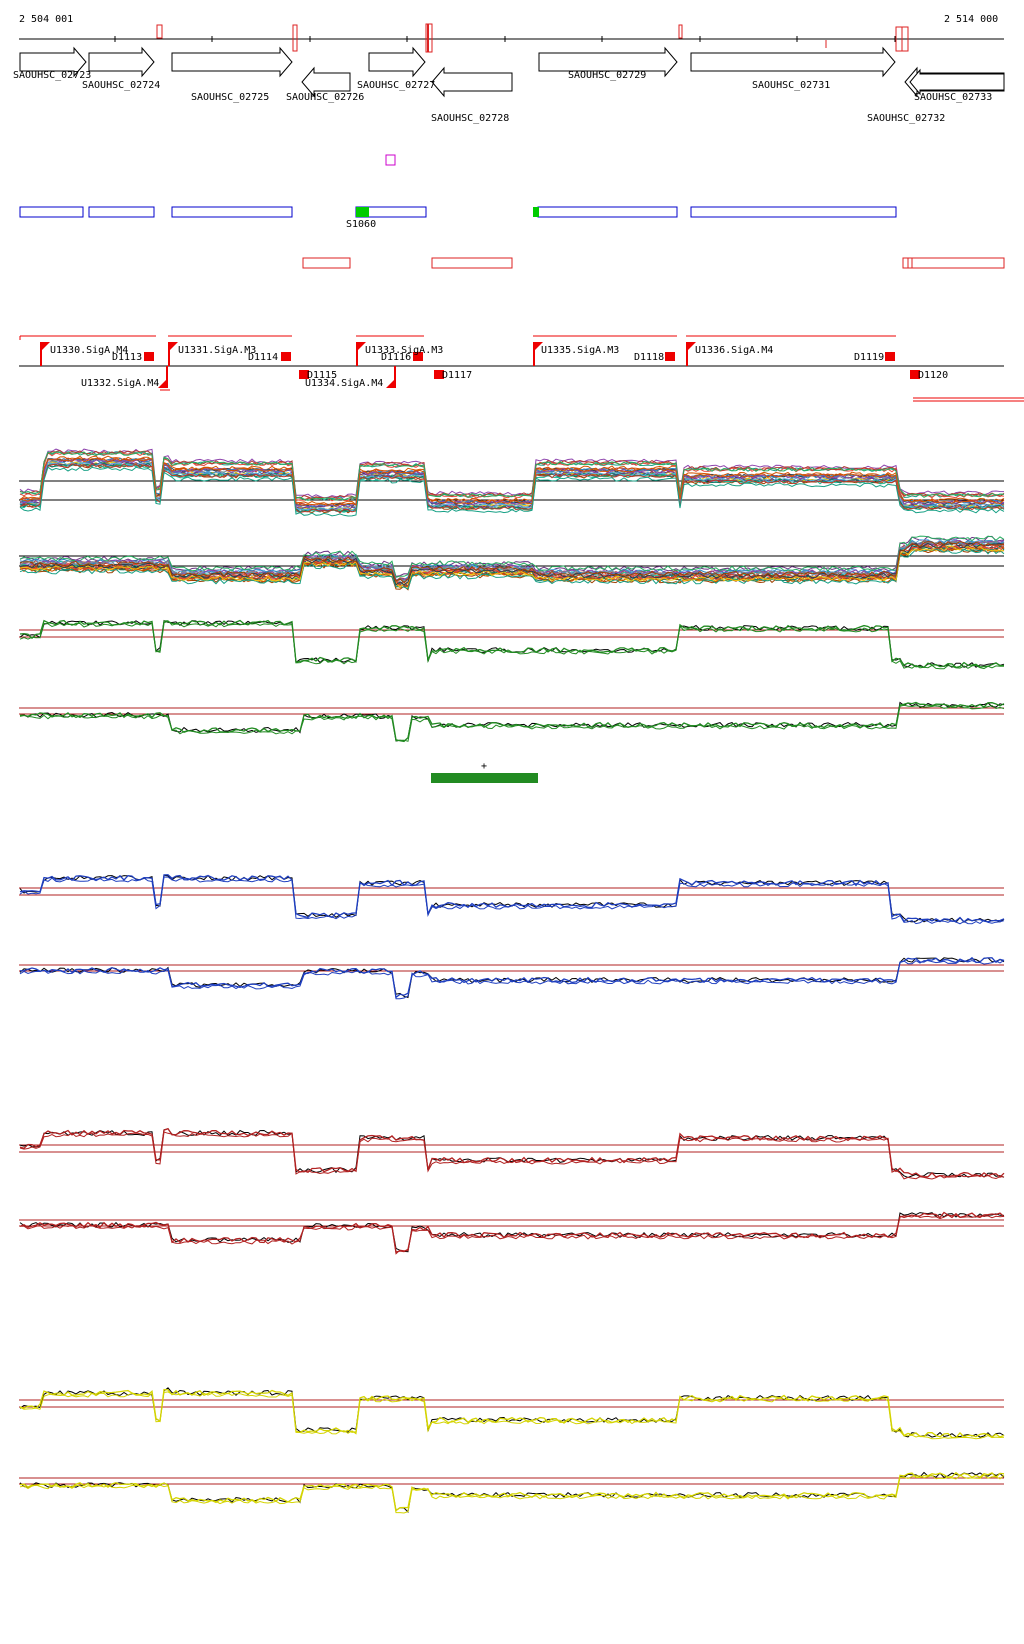 This screenshot has width=1024, height=1644. I want to click on gene-label: SAOUHSC_02731, so click(791, 85).